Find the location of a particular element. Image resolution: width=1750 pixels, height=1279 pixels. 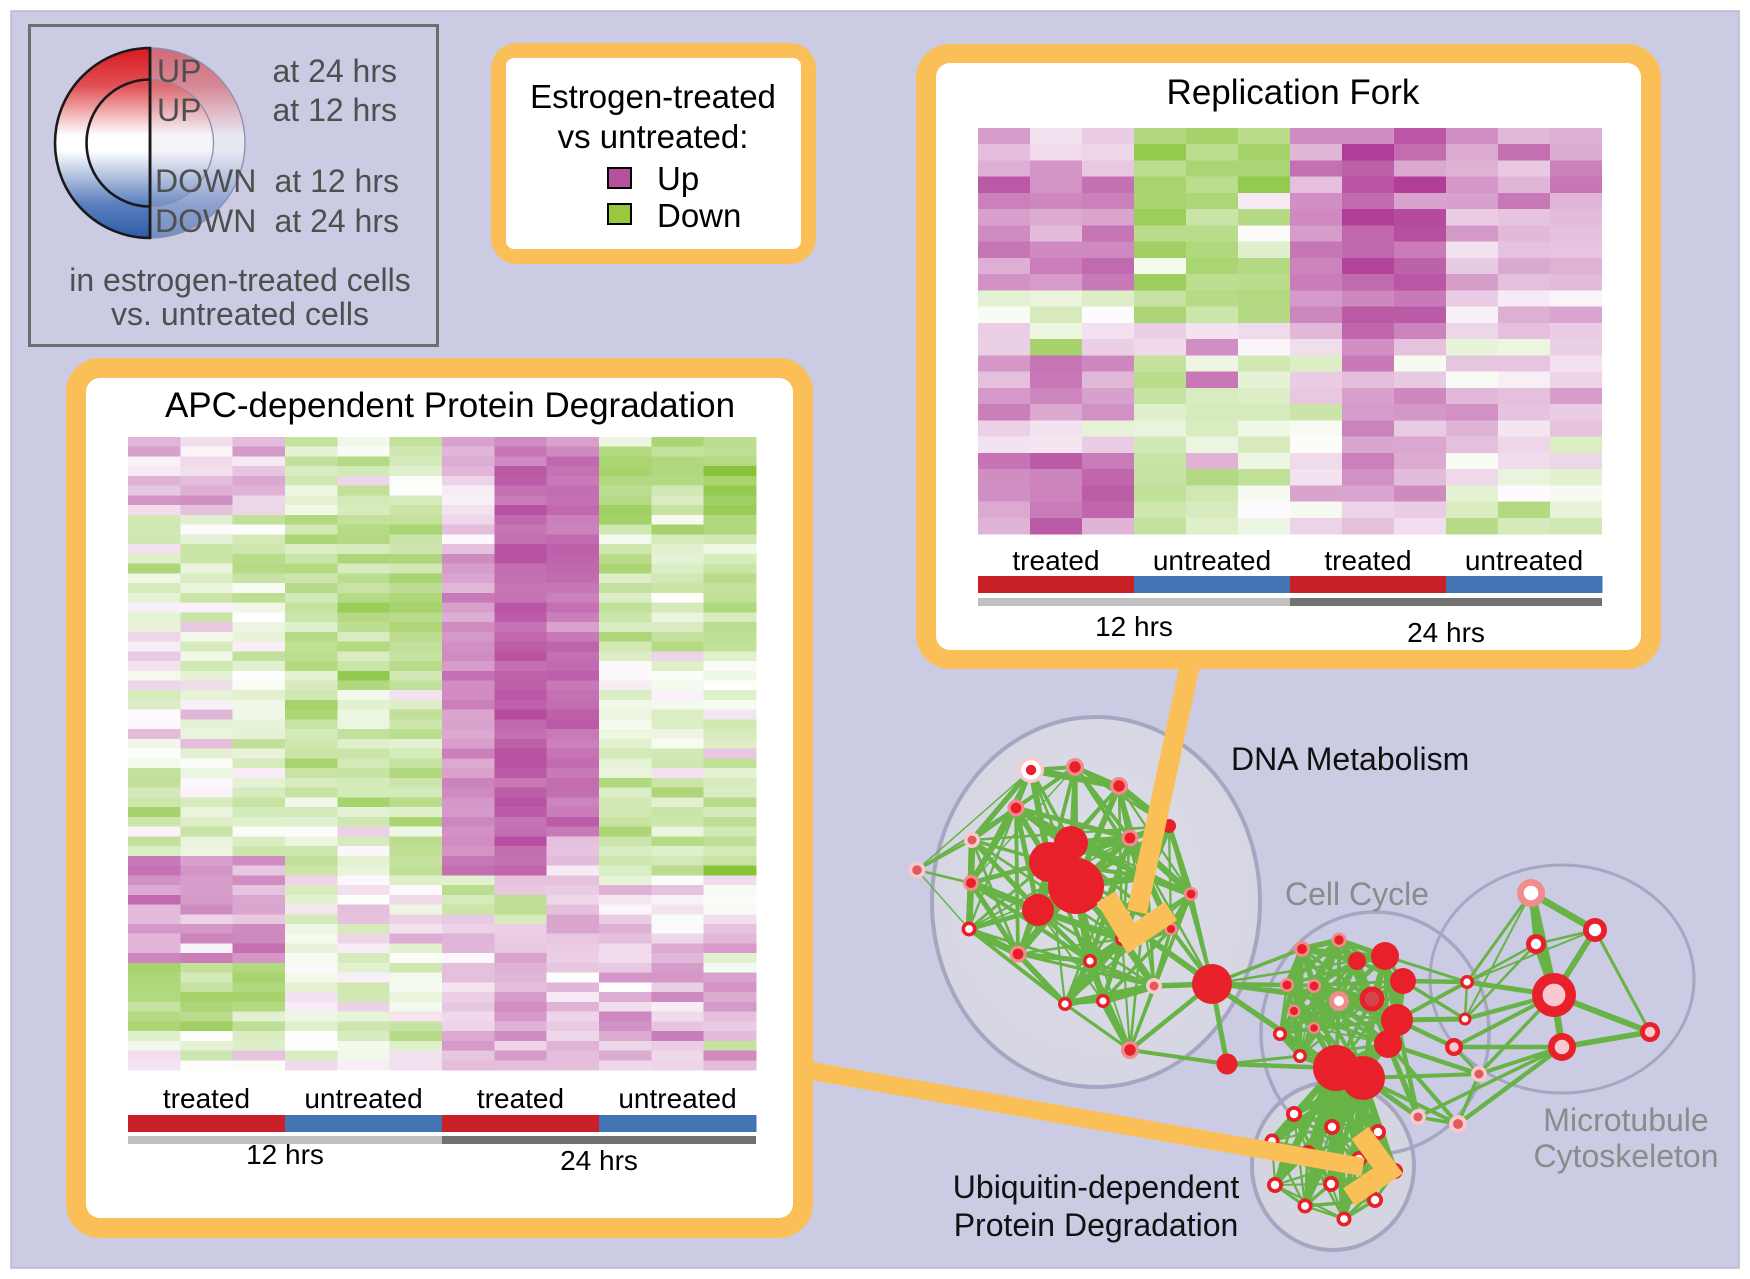

svg-text: Replication Fork is located at coordinates (1293, 92).